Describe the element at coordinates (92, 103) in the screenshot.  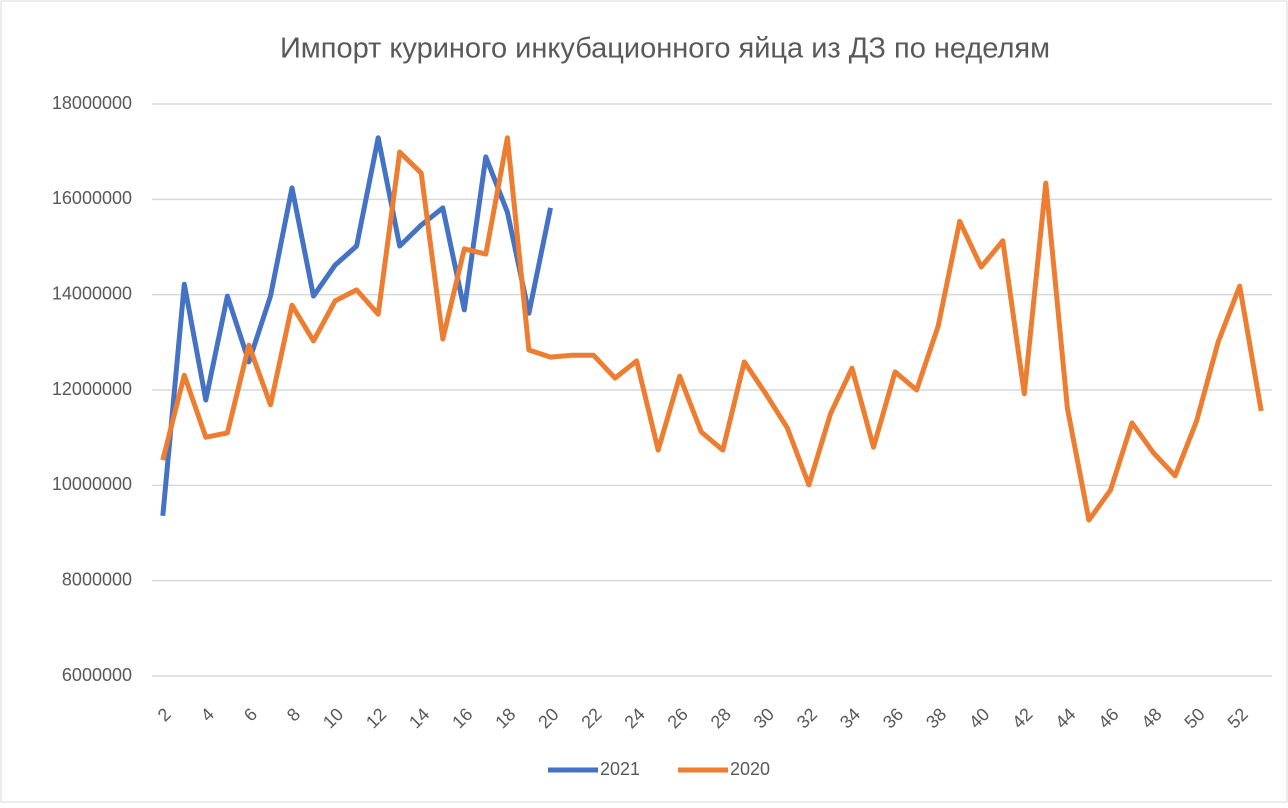
I see `y-tick-label: 18000000` at that location.